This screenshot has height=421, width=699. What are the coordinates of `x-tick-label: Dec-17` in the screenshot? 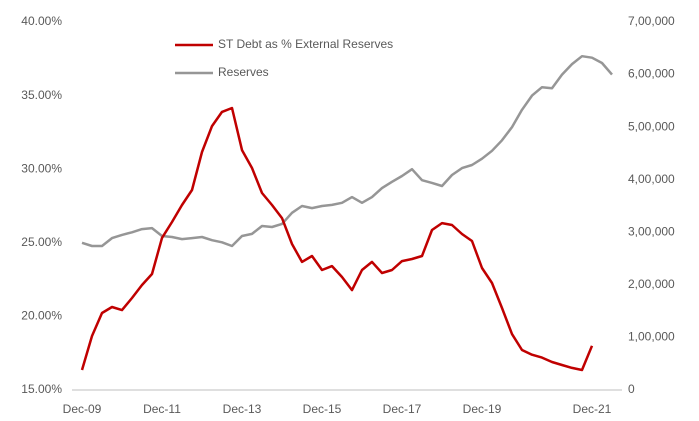 It's located at (402, 409).